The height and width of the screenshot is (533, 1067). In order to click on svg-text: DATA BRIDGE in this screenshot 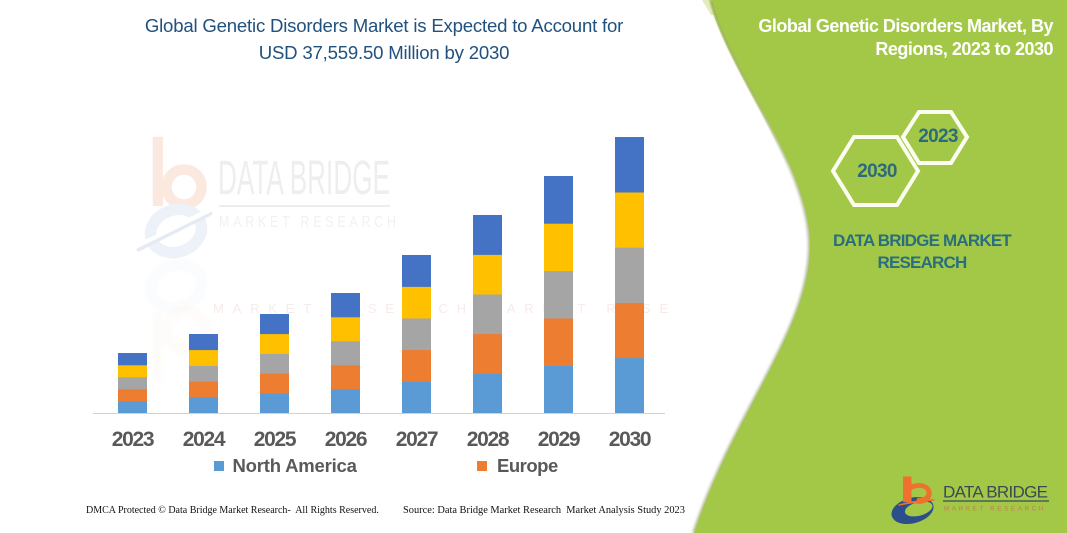, I will do `click(995, 492)`.